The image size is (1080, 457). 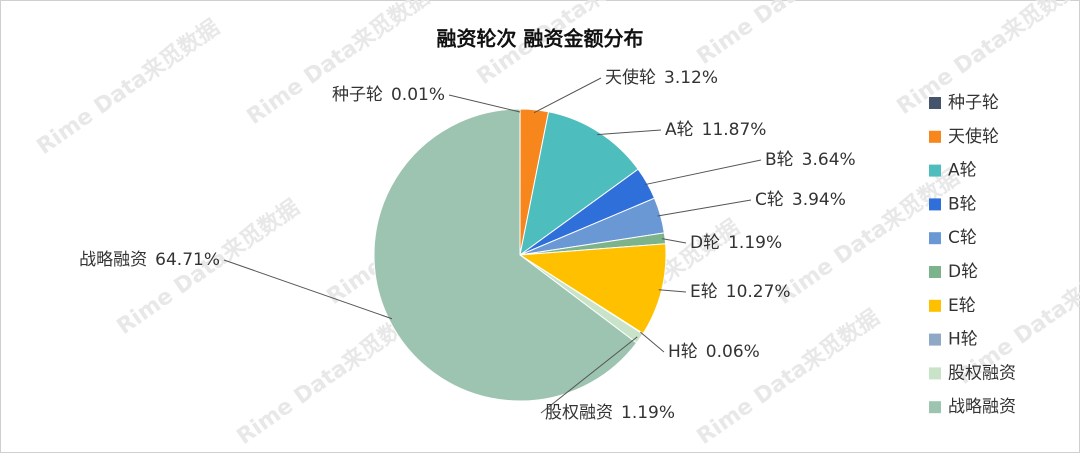 I want to click on data-label: B轮 3.64%, so click(x=810, y=160).